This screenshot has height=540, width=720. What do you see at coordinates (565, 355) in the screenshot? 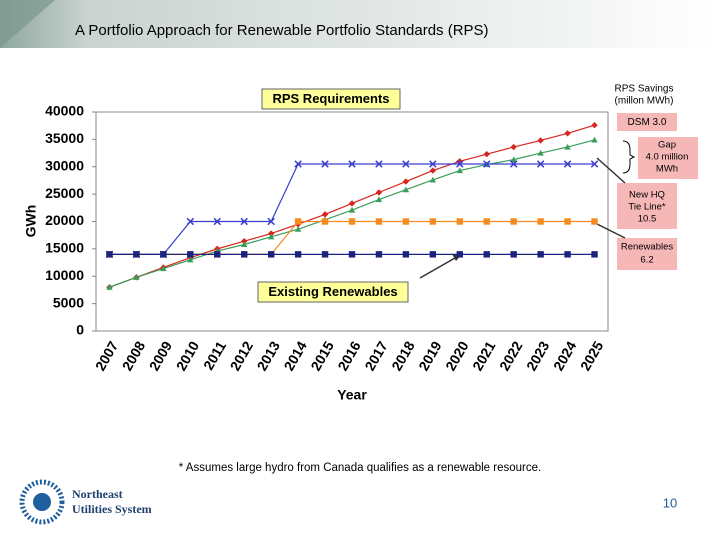
I see `x-tick-label: 2024` at bounding box center [565, 355].